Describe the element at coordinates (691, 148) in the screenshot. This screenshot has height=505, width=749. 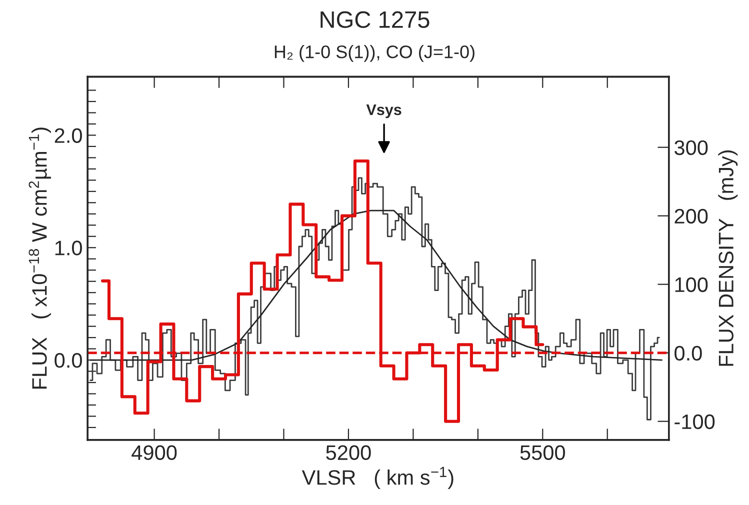
I see `y2-tick-label: 300` at that location.